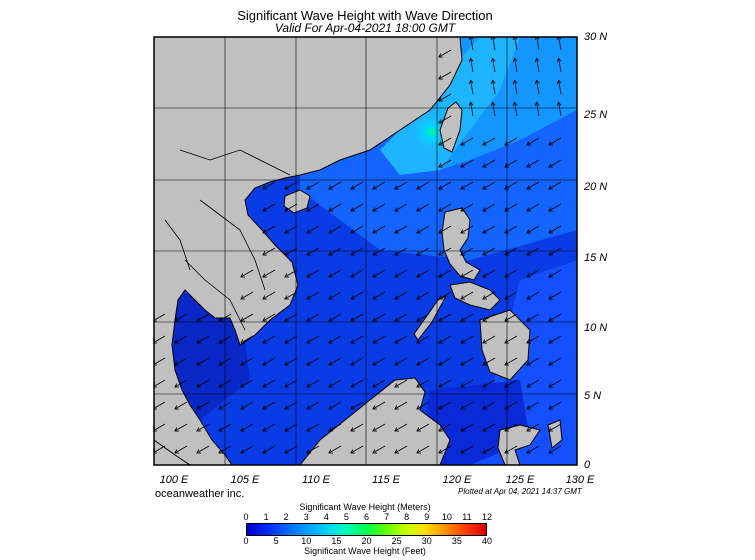  What do you see at coordinates (172, 452) in the screenshot?
I see `land-sumatra` at bounding box center [172, 452].